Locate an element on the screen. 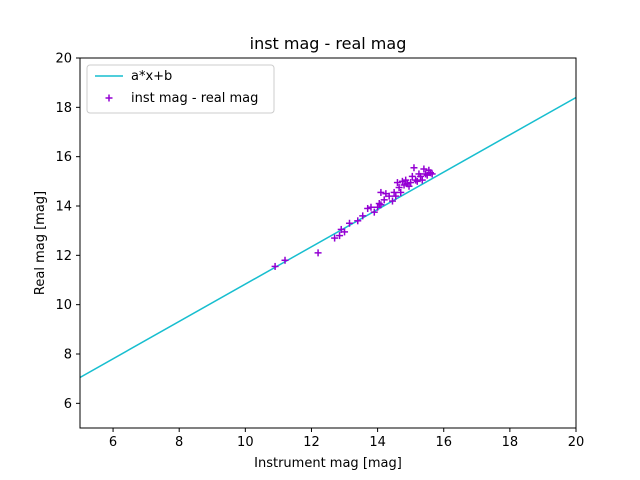 This screenshot has width=640, height=480. y-tick-label: 6 is located at coordinates (68, 404).